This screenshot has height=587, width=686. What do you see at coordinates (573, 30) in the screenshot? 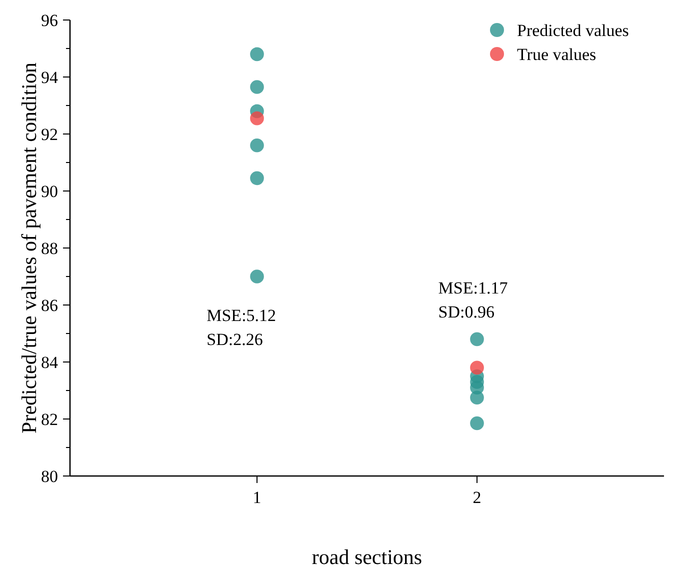
I see `legend-label: Predicted values` at bounding box center [573, 30].